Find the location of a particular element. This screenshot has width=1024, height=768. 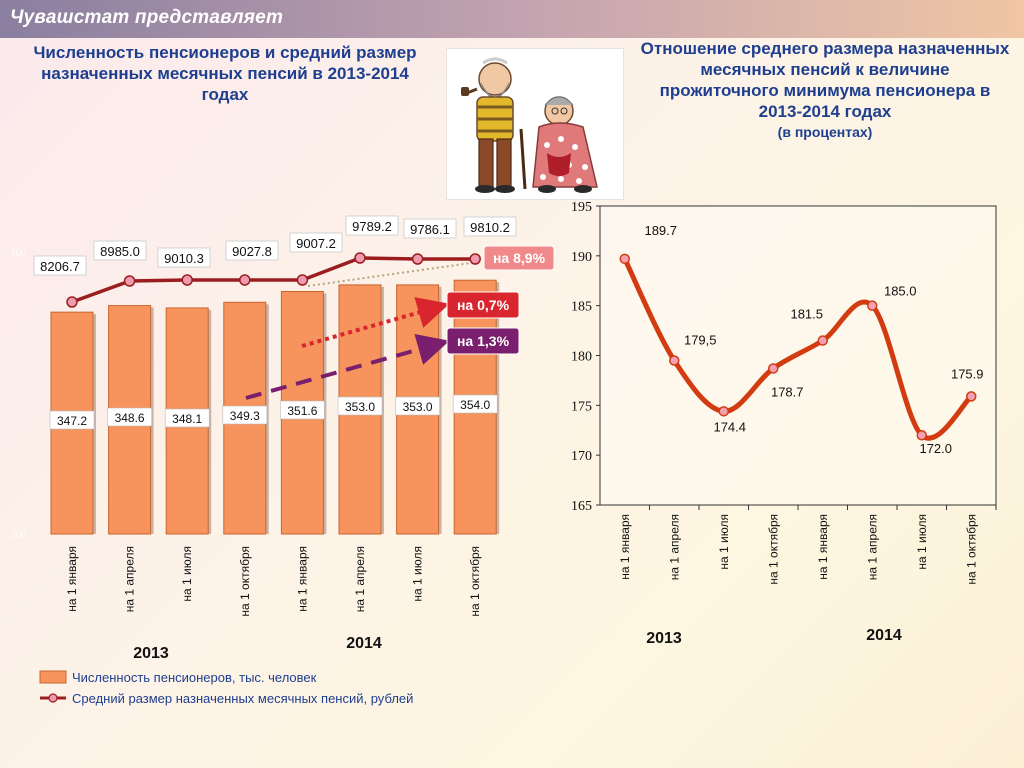

line-value-label: 9786.1 is located at coordinates (430, 229).